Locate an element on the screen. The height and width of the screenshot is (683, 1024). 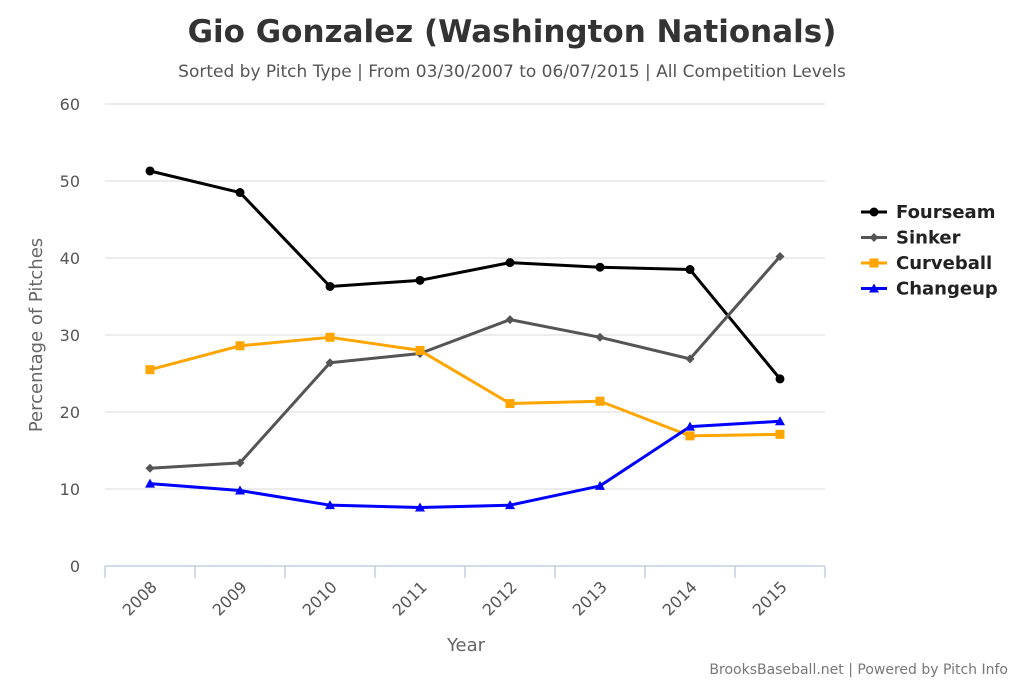
series-line-curveball is located at coordinates (465, 386).